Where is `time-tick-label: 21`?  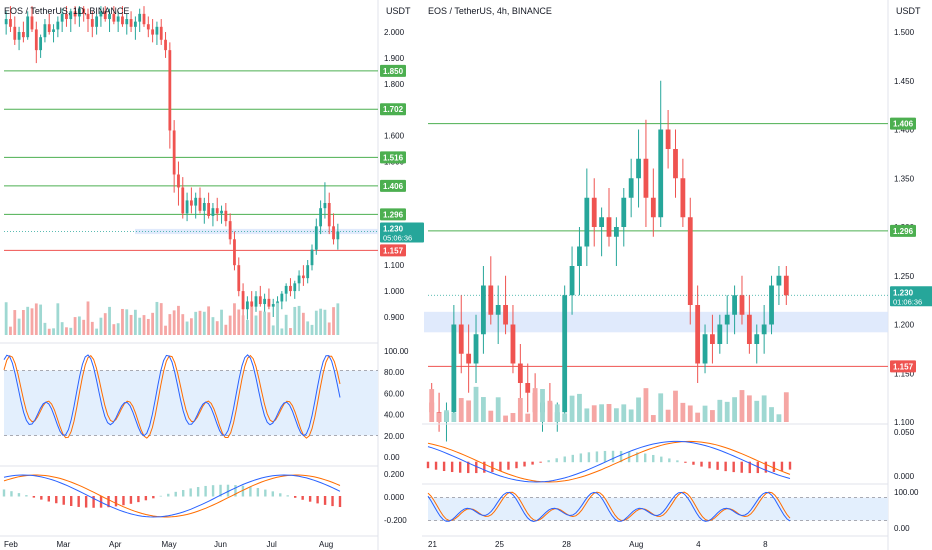 time-tick-label: 21 is located at coordinates (432, 544).